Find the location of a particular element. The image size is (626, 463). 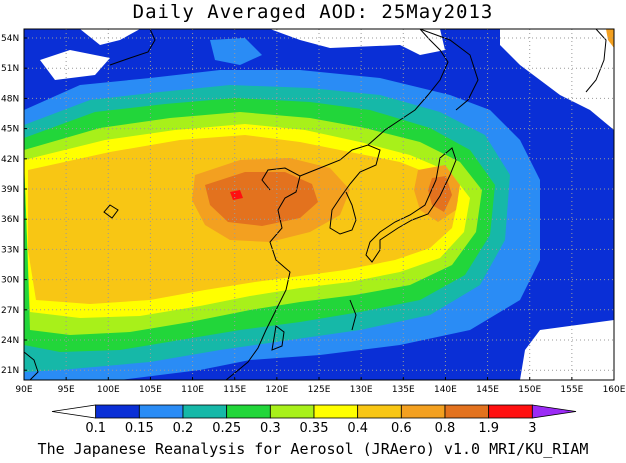

lon-label: 135E is located at coordinates (403, 390).